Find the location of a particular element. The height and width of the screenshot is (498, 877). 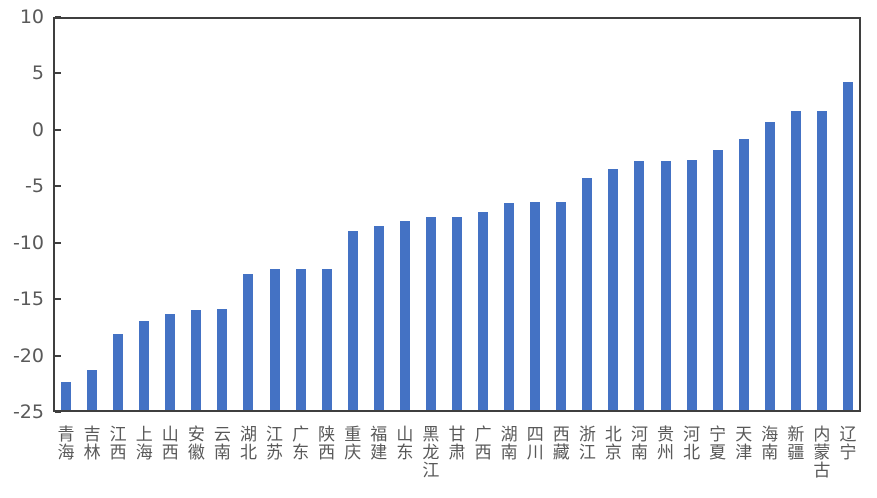

x-category-label: 北 京 is located at coordinates (613, 444).